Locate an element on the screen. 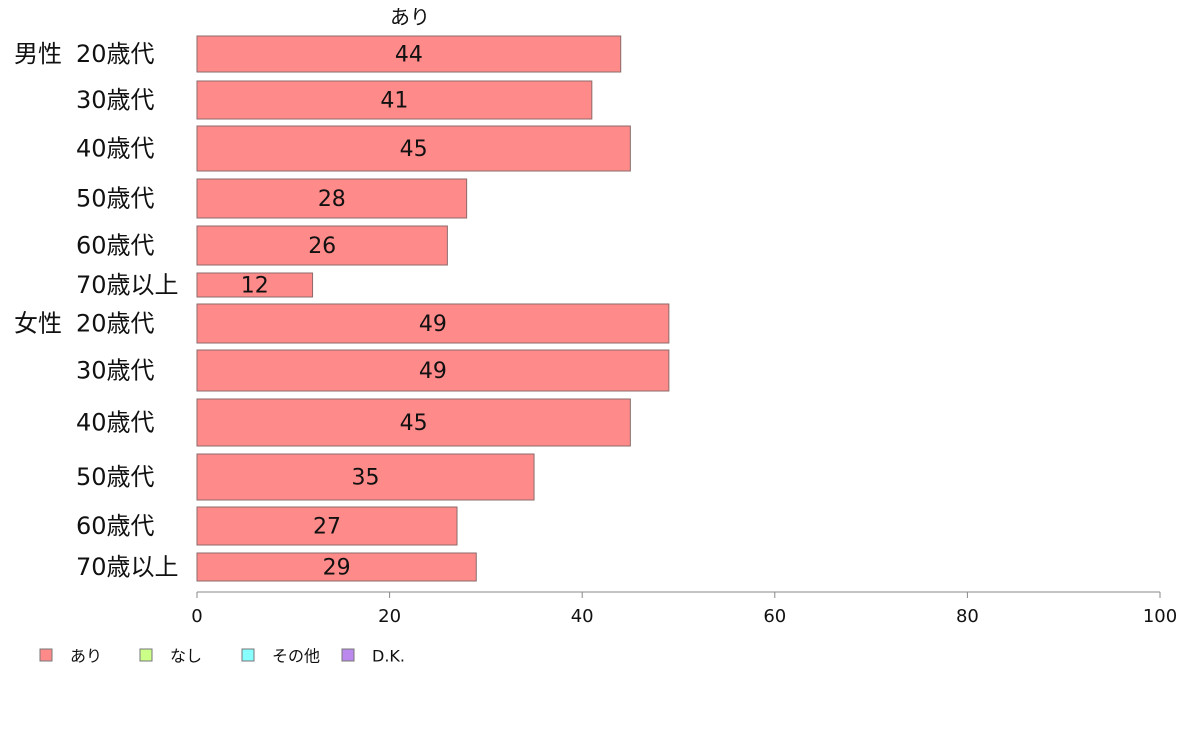 This screenshot has height=736, width=1188. bar-value-label: 35 is located at coordinates (366, 478).